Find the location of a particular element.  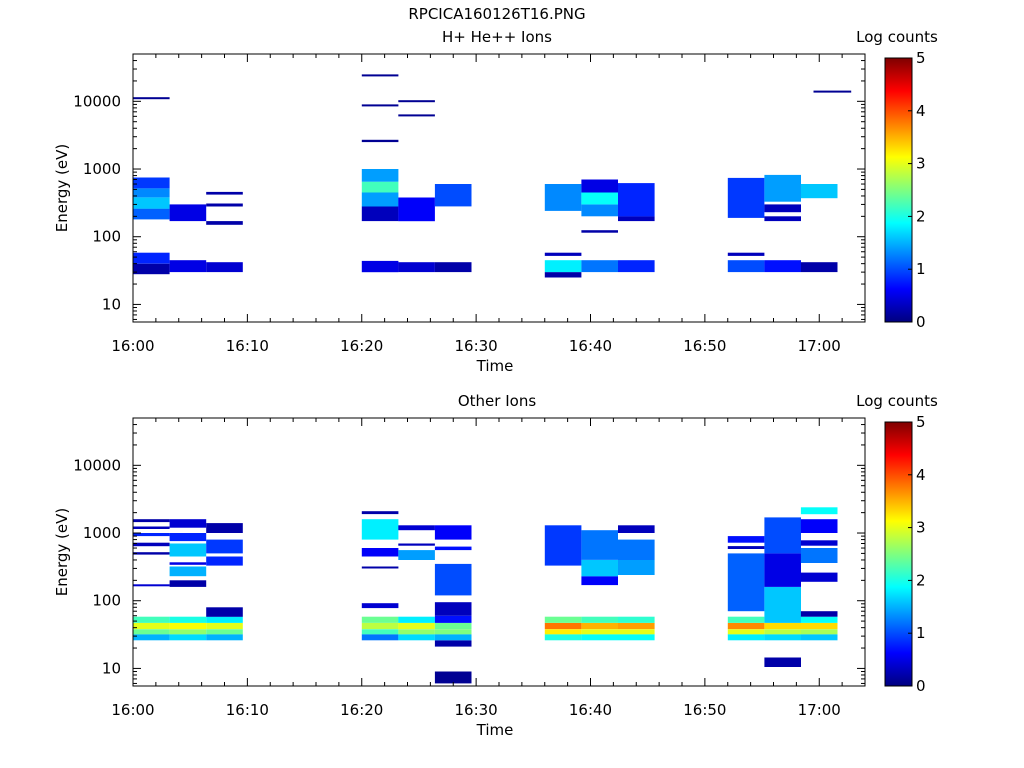

colorbar-tick-label: 3 is located at coordinates (921, 528).